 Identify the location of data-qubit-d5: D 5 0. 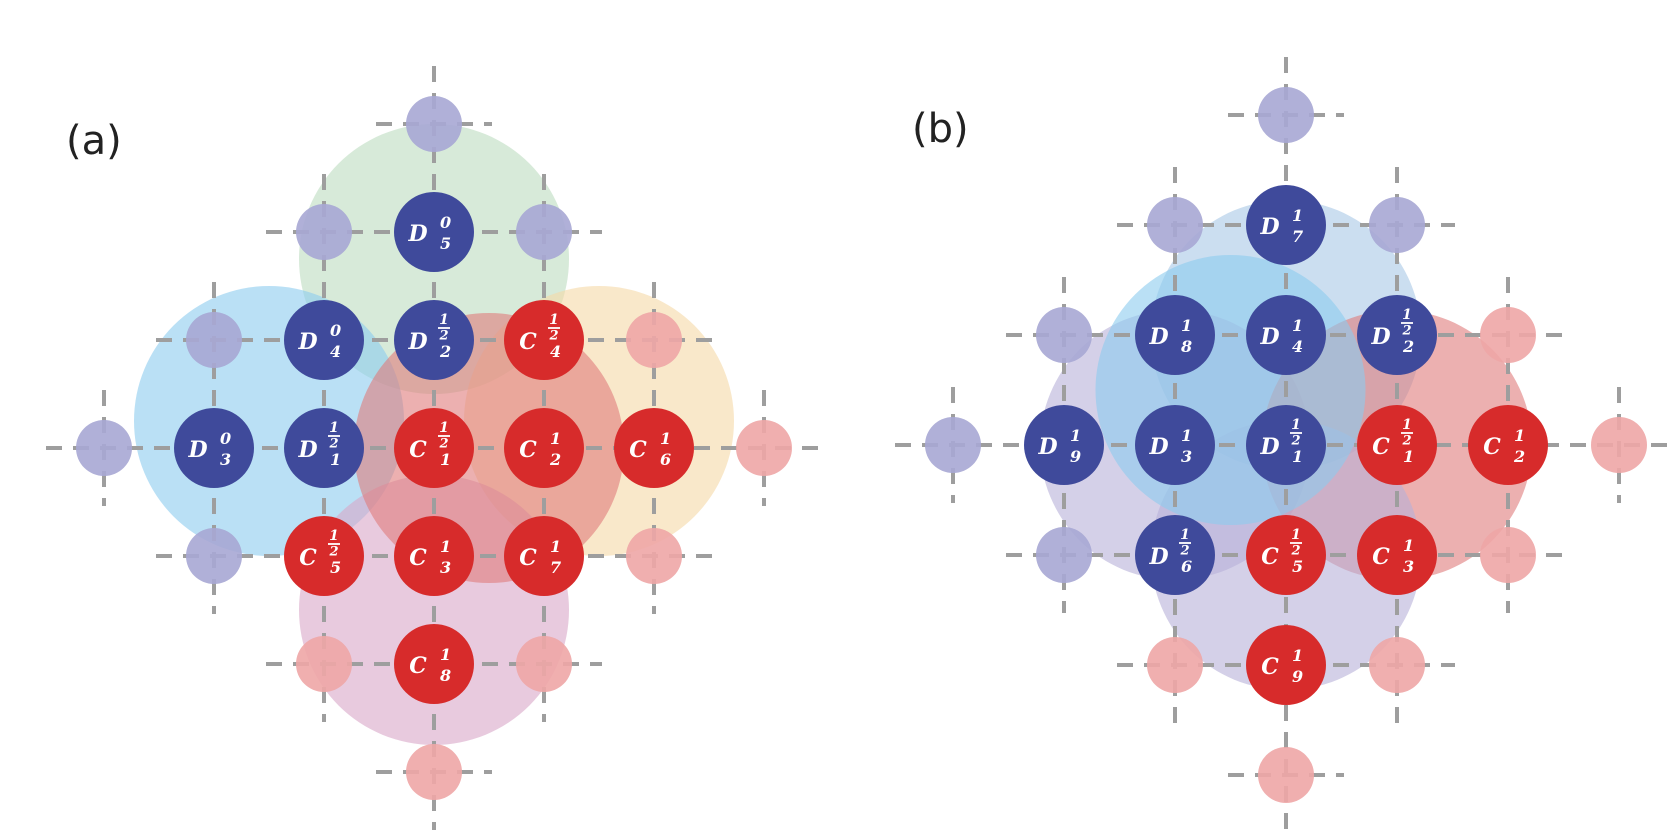
(434, 232).